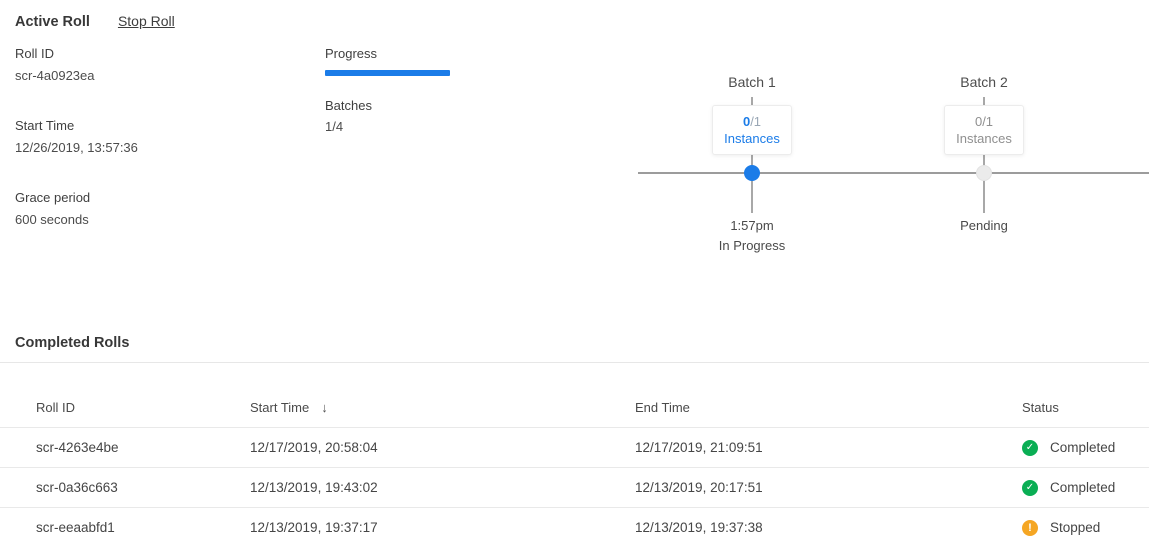 The width and height of the screenshot is (1149, 545). Describe the element at coordinates (314, 527) in the screenshot. I see `row-start-time: 12/13/2019, 19:37:17` at that location.